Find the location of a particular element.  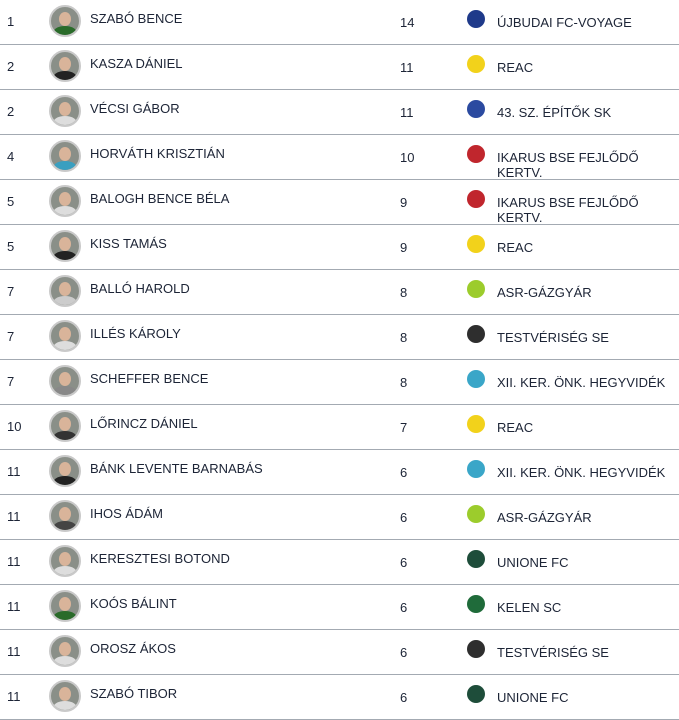

table-row: 7 ILLÉS KÁROLY 8 TESTVÉRISÉG SE is located at coordinates (339, 337).